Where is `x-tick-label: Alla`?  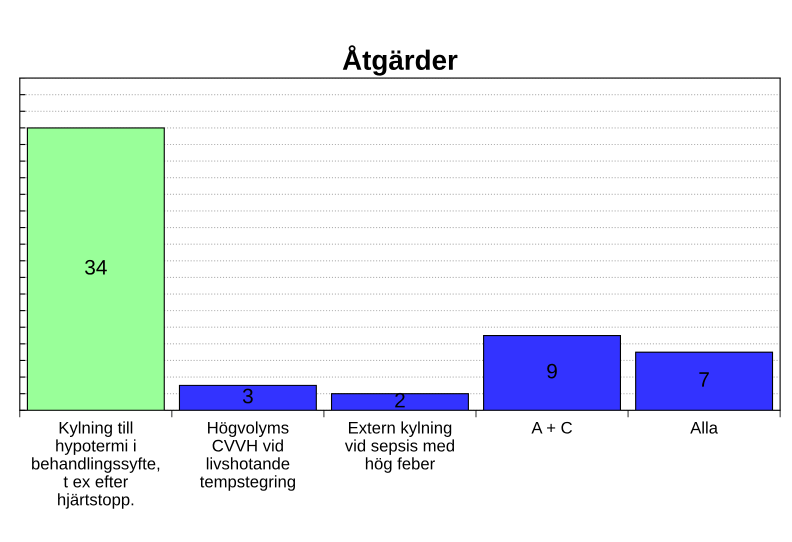 x-tick-label: Alla is located at coordinates (704, 427).